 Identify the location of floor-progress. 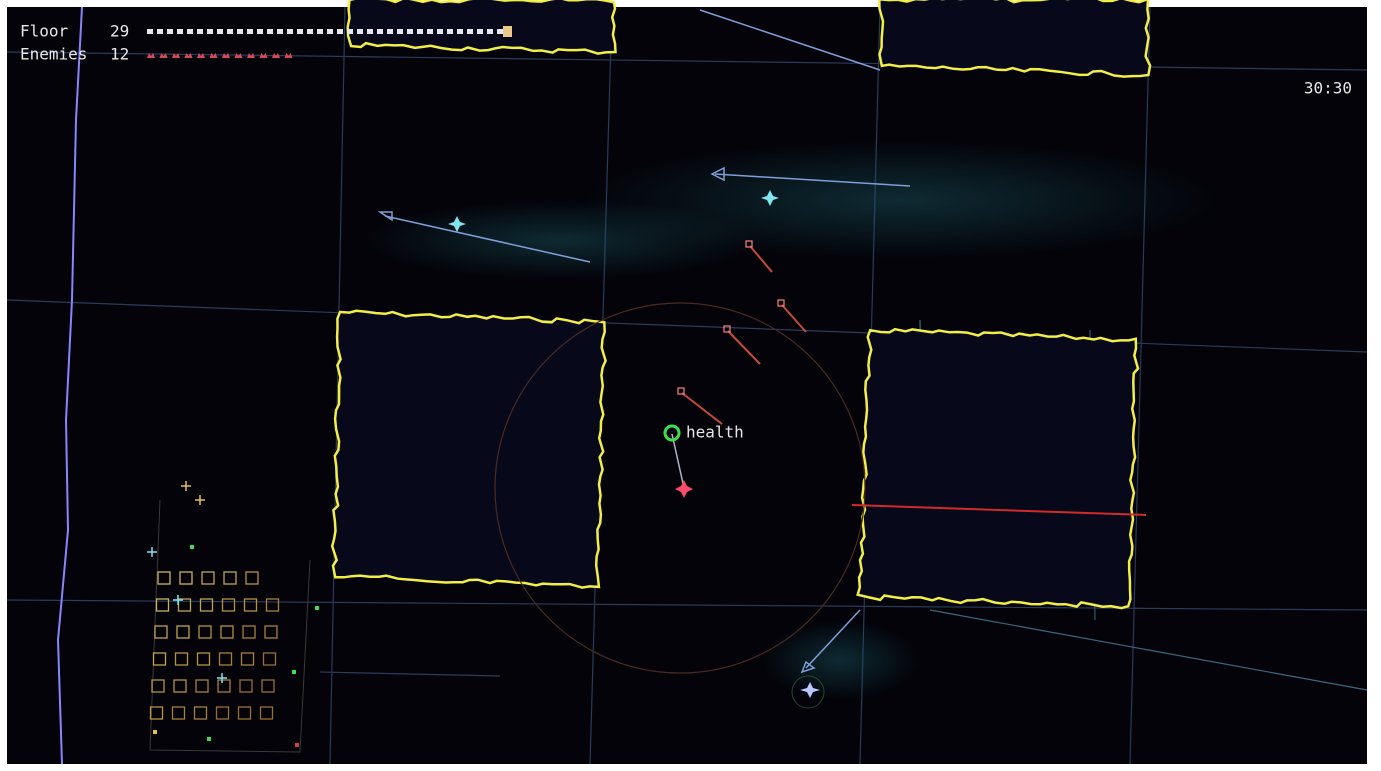
(326, 32).